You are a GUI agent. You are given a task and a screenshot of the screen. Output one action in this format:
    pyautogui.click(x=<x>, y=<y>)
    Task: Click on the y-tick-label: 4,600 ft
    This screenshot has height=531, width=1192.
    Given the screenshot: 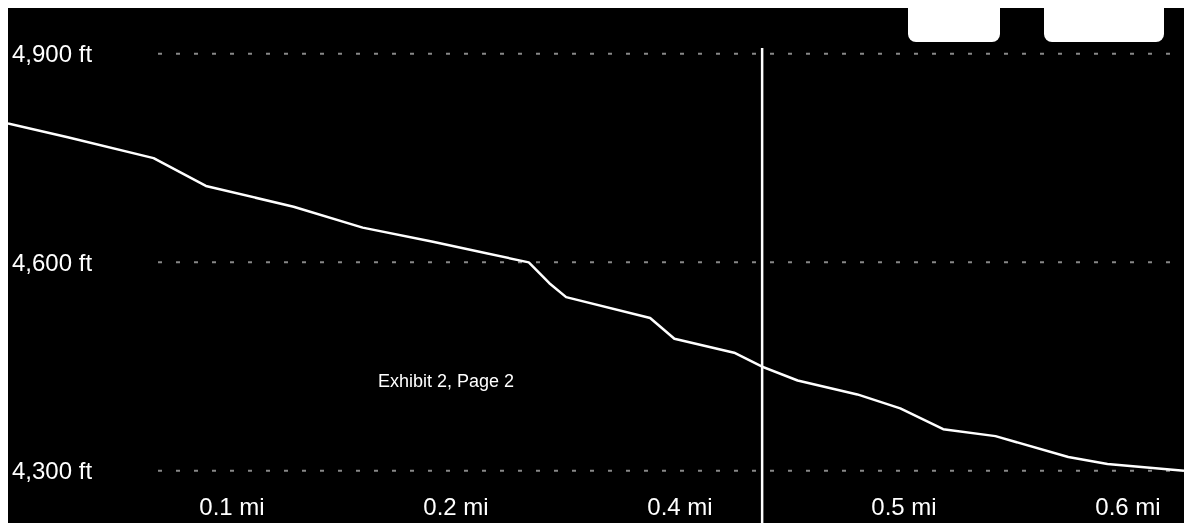 What is the action you would take?
    pyautogui.click(x=52, y=262)
    